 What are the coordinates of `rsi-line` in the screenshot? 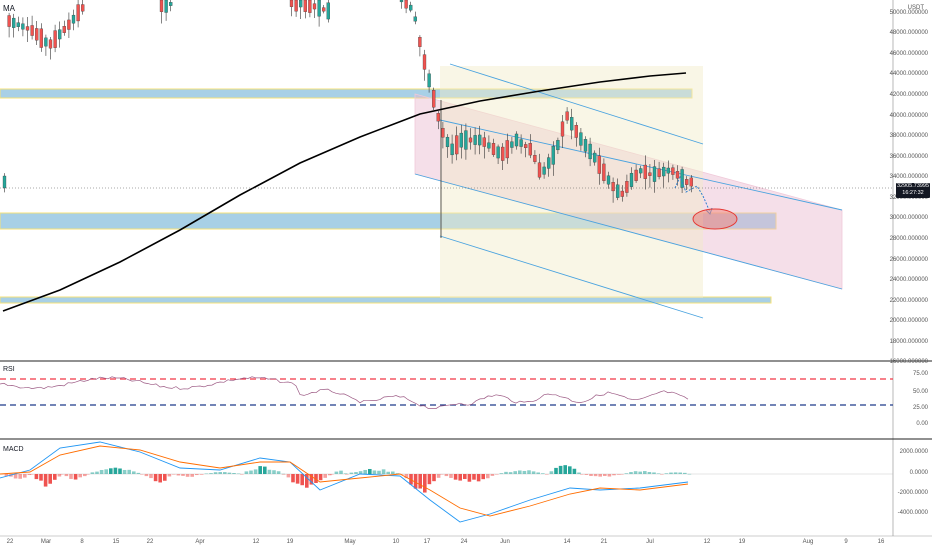 It's located at (344, 392).